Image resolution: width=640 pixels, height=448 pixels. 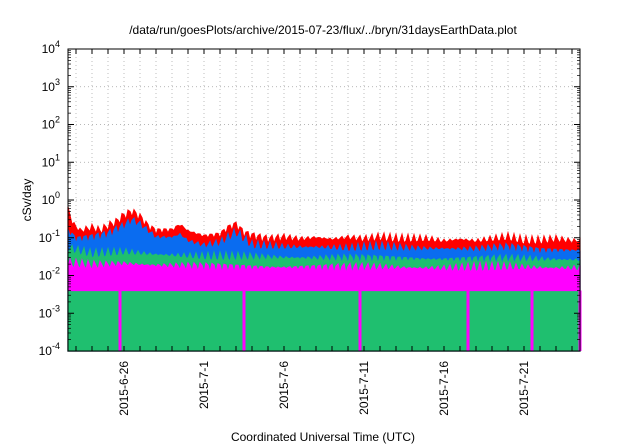 I want to click on x-tick-label: 2015-7-16, so click(x=444, y=388).